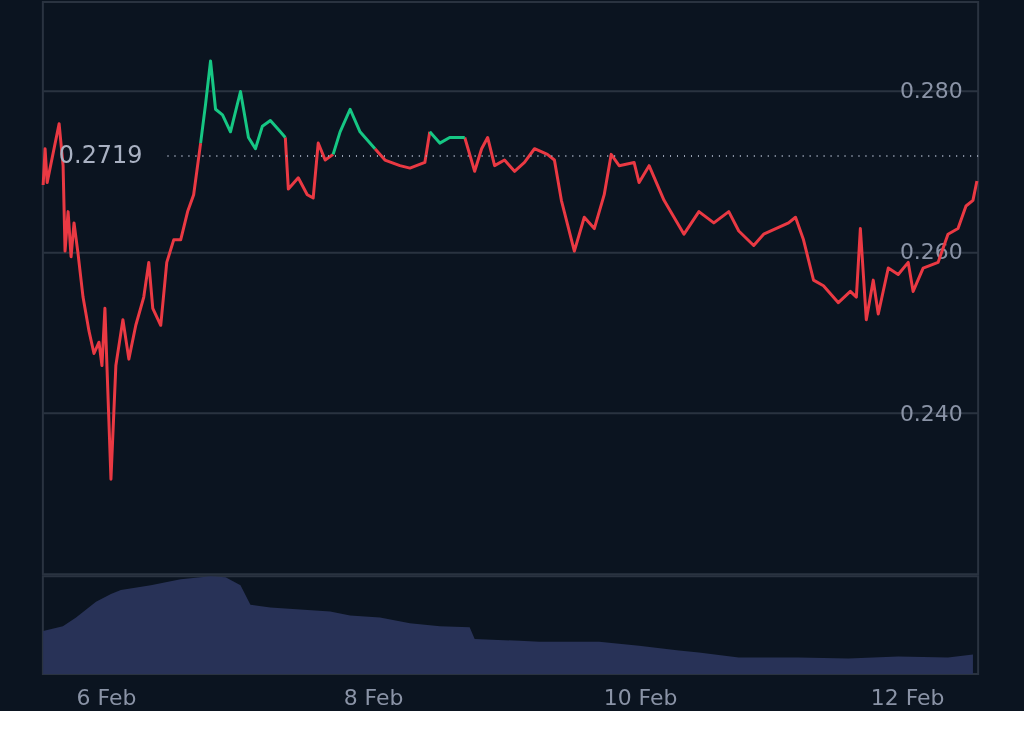  What do you see at coordinates (640, 698) in the screenshot?
I see `x-tick-label: 10 Feb` at bounding box center [640, 698].